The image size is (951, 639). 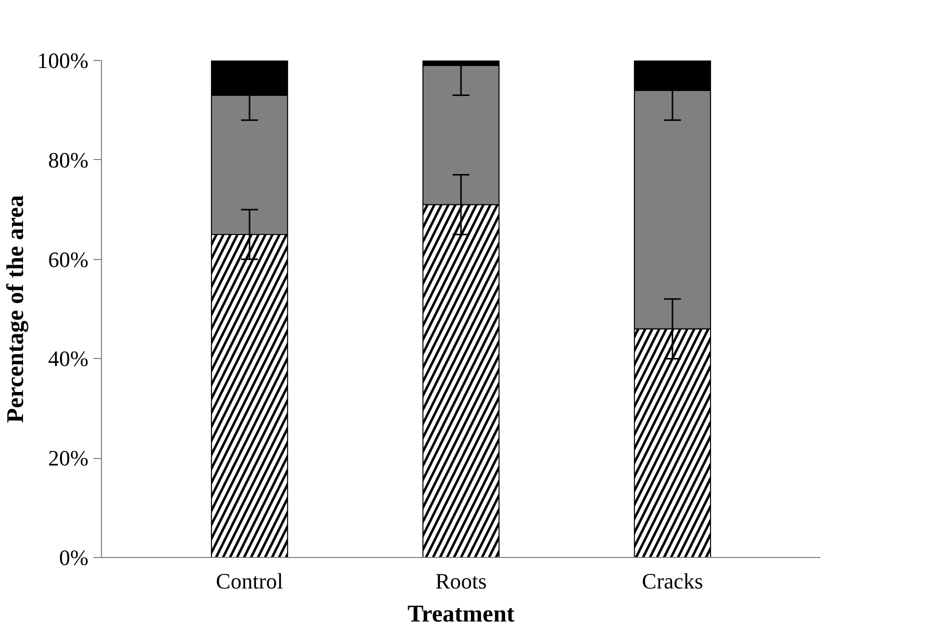 What do you see at coordinates (68, 159) in the screenshot?
I see `y-tick-label: 80%` at bounding box center [68, 159].